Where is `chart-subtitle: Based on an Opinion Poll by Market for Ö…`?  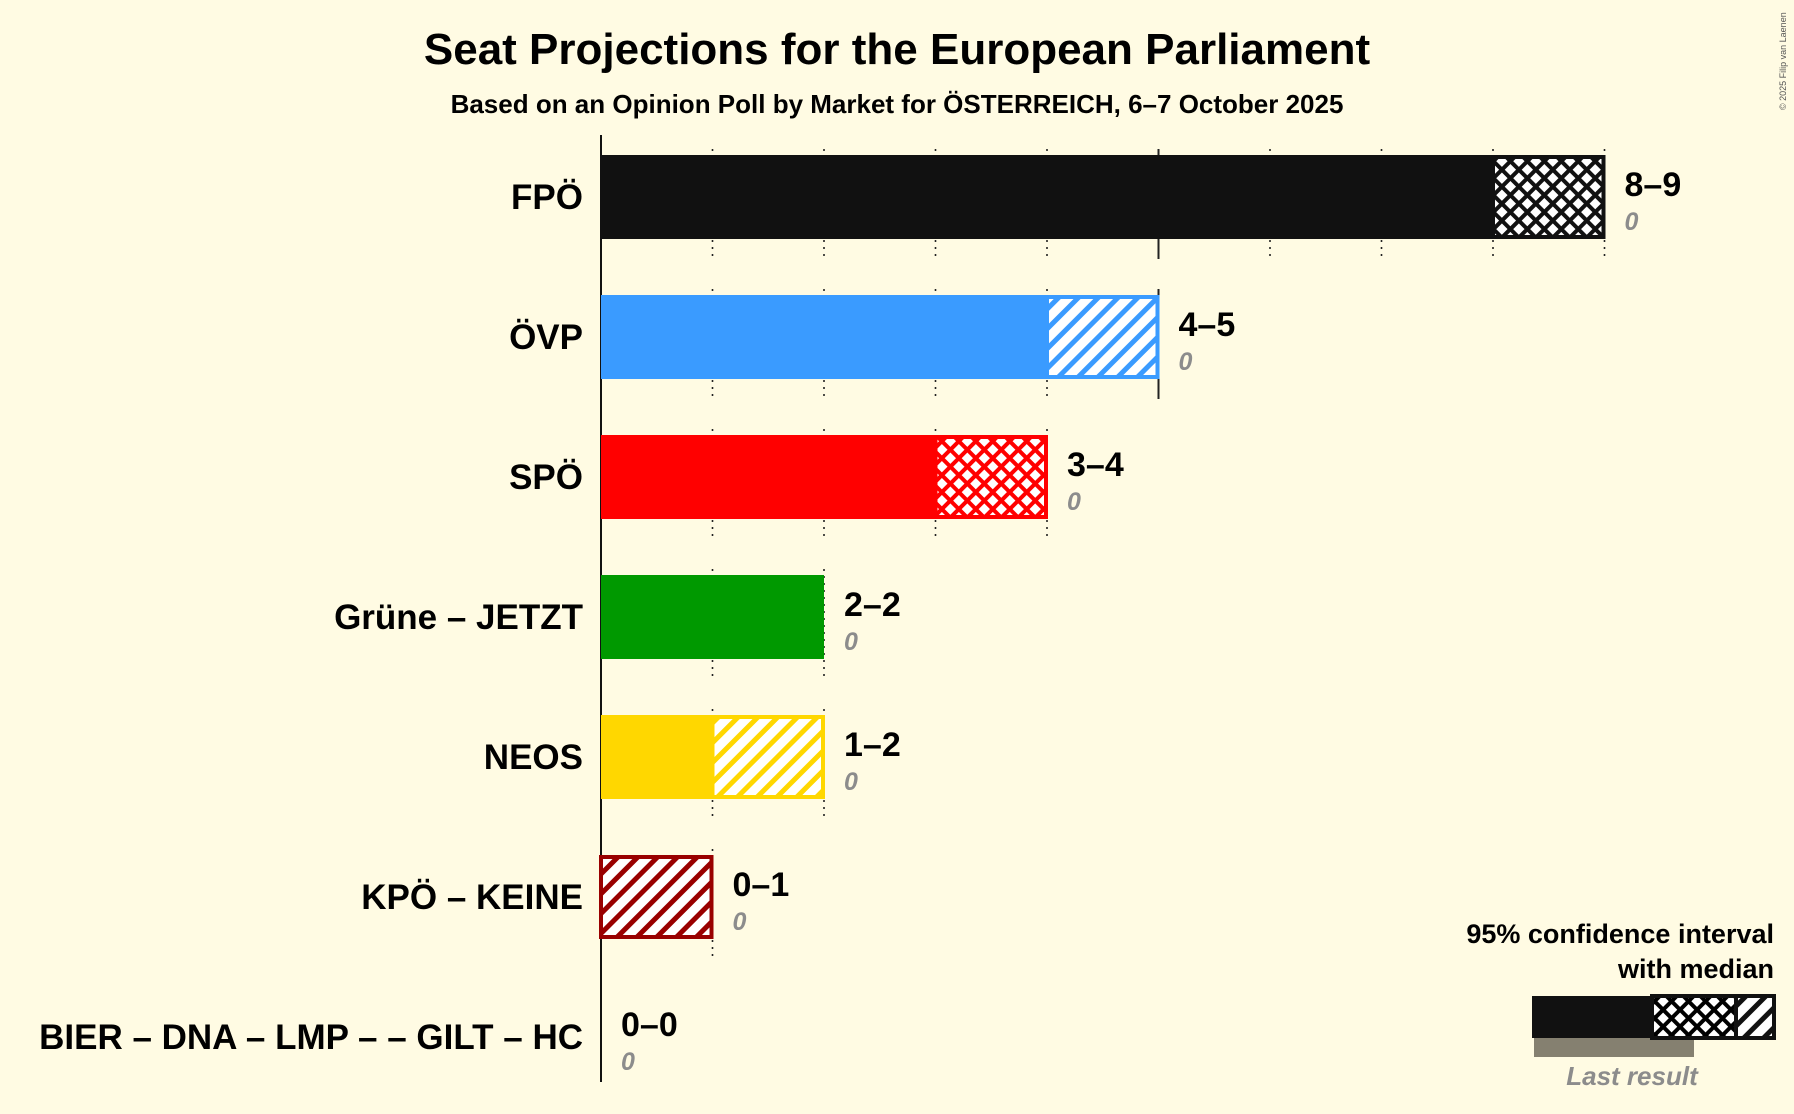 chart-subtitle: Based on an Opinion Poll by Market for Ö… is located at coordinates (897, 104).